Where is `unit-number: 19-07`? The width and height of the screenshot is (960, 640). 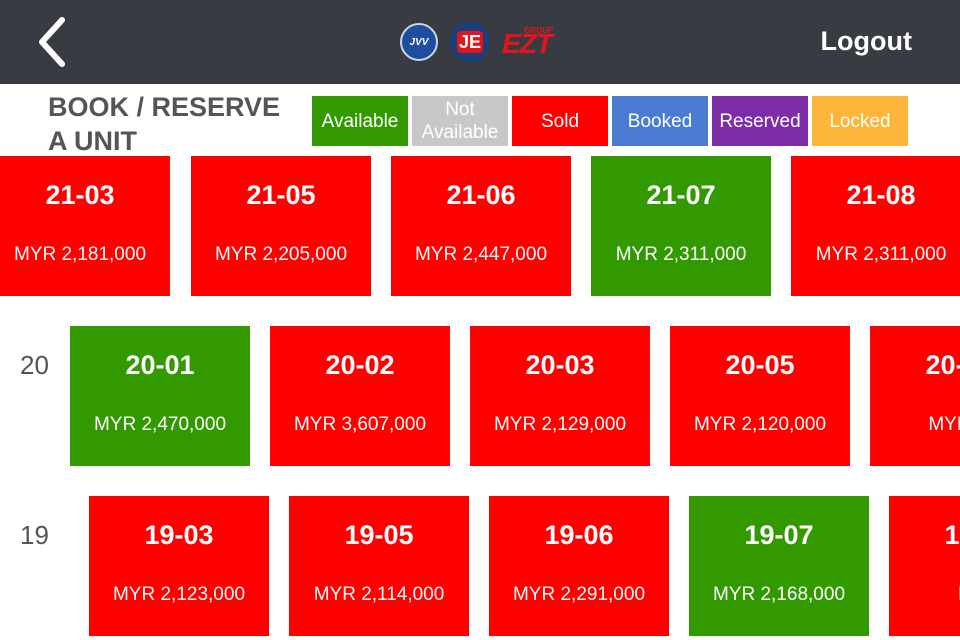 unit-number: 19-07 is located at coordinates (779, 535).